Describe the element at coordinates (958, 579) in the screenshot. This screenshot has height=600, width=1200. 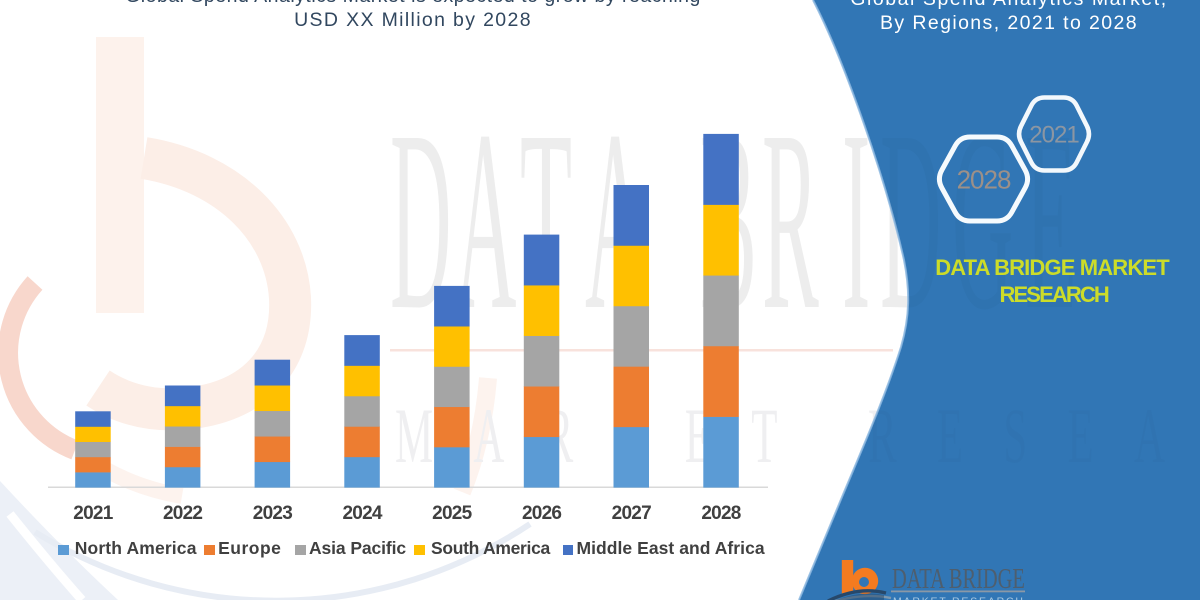
I see `svg-text: DATA BRIDGE` at that location.